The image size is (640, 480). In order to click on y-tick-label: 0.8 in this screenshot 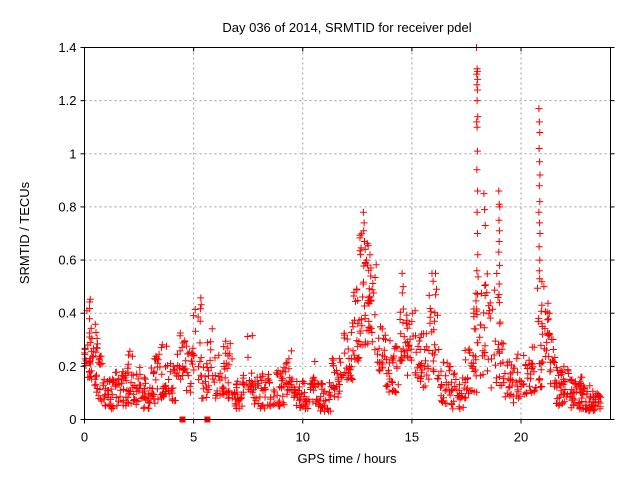, I will do `click(67, 206)`.